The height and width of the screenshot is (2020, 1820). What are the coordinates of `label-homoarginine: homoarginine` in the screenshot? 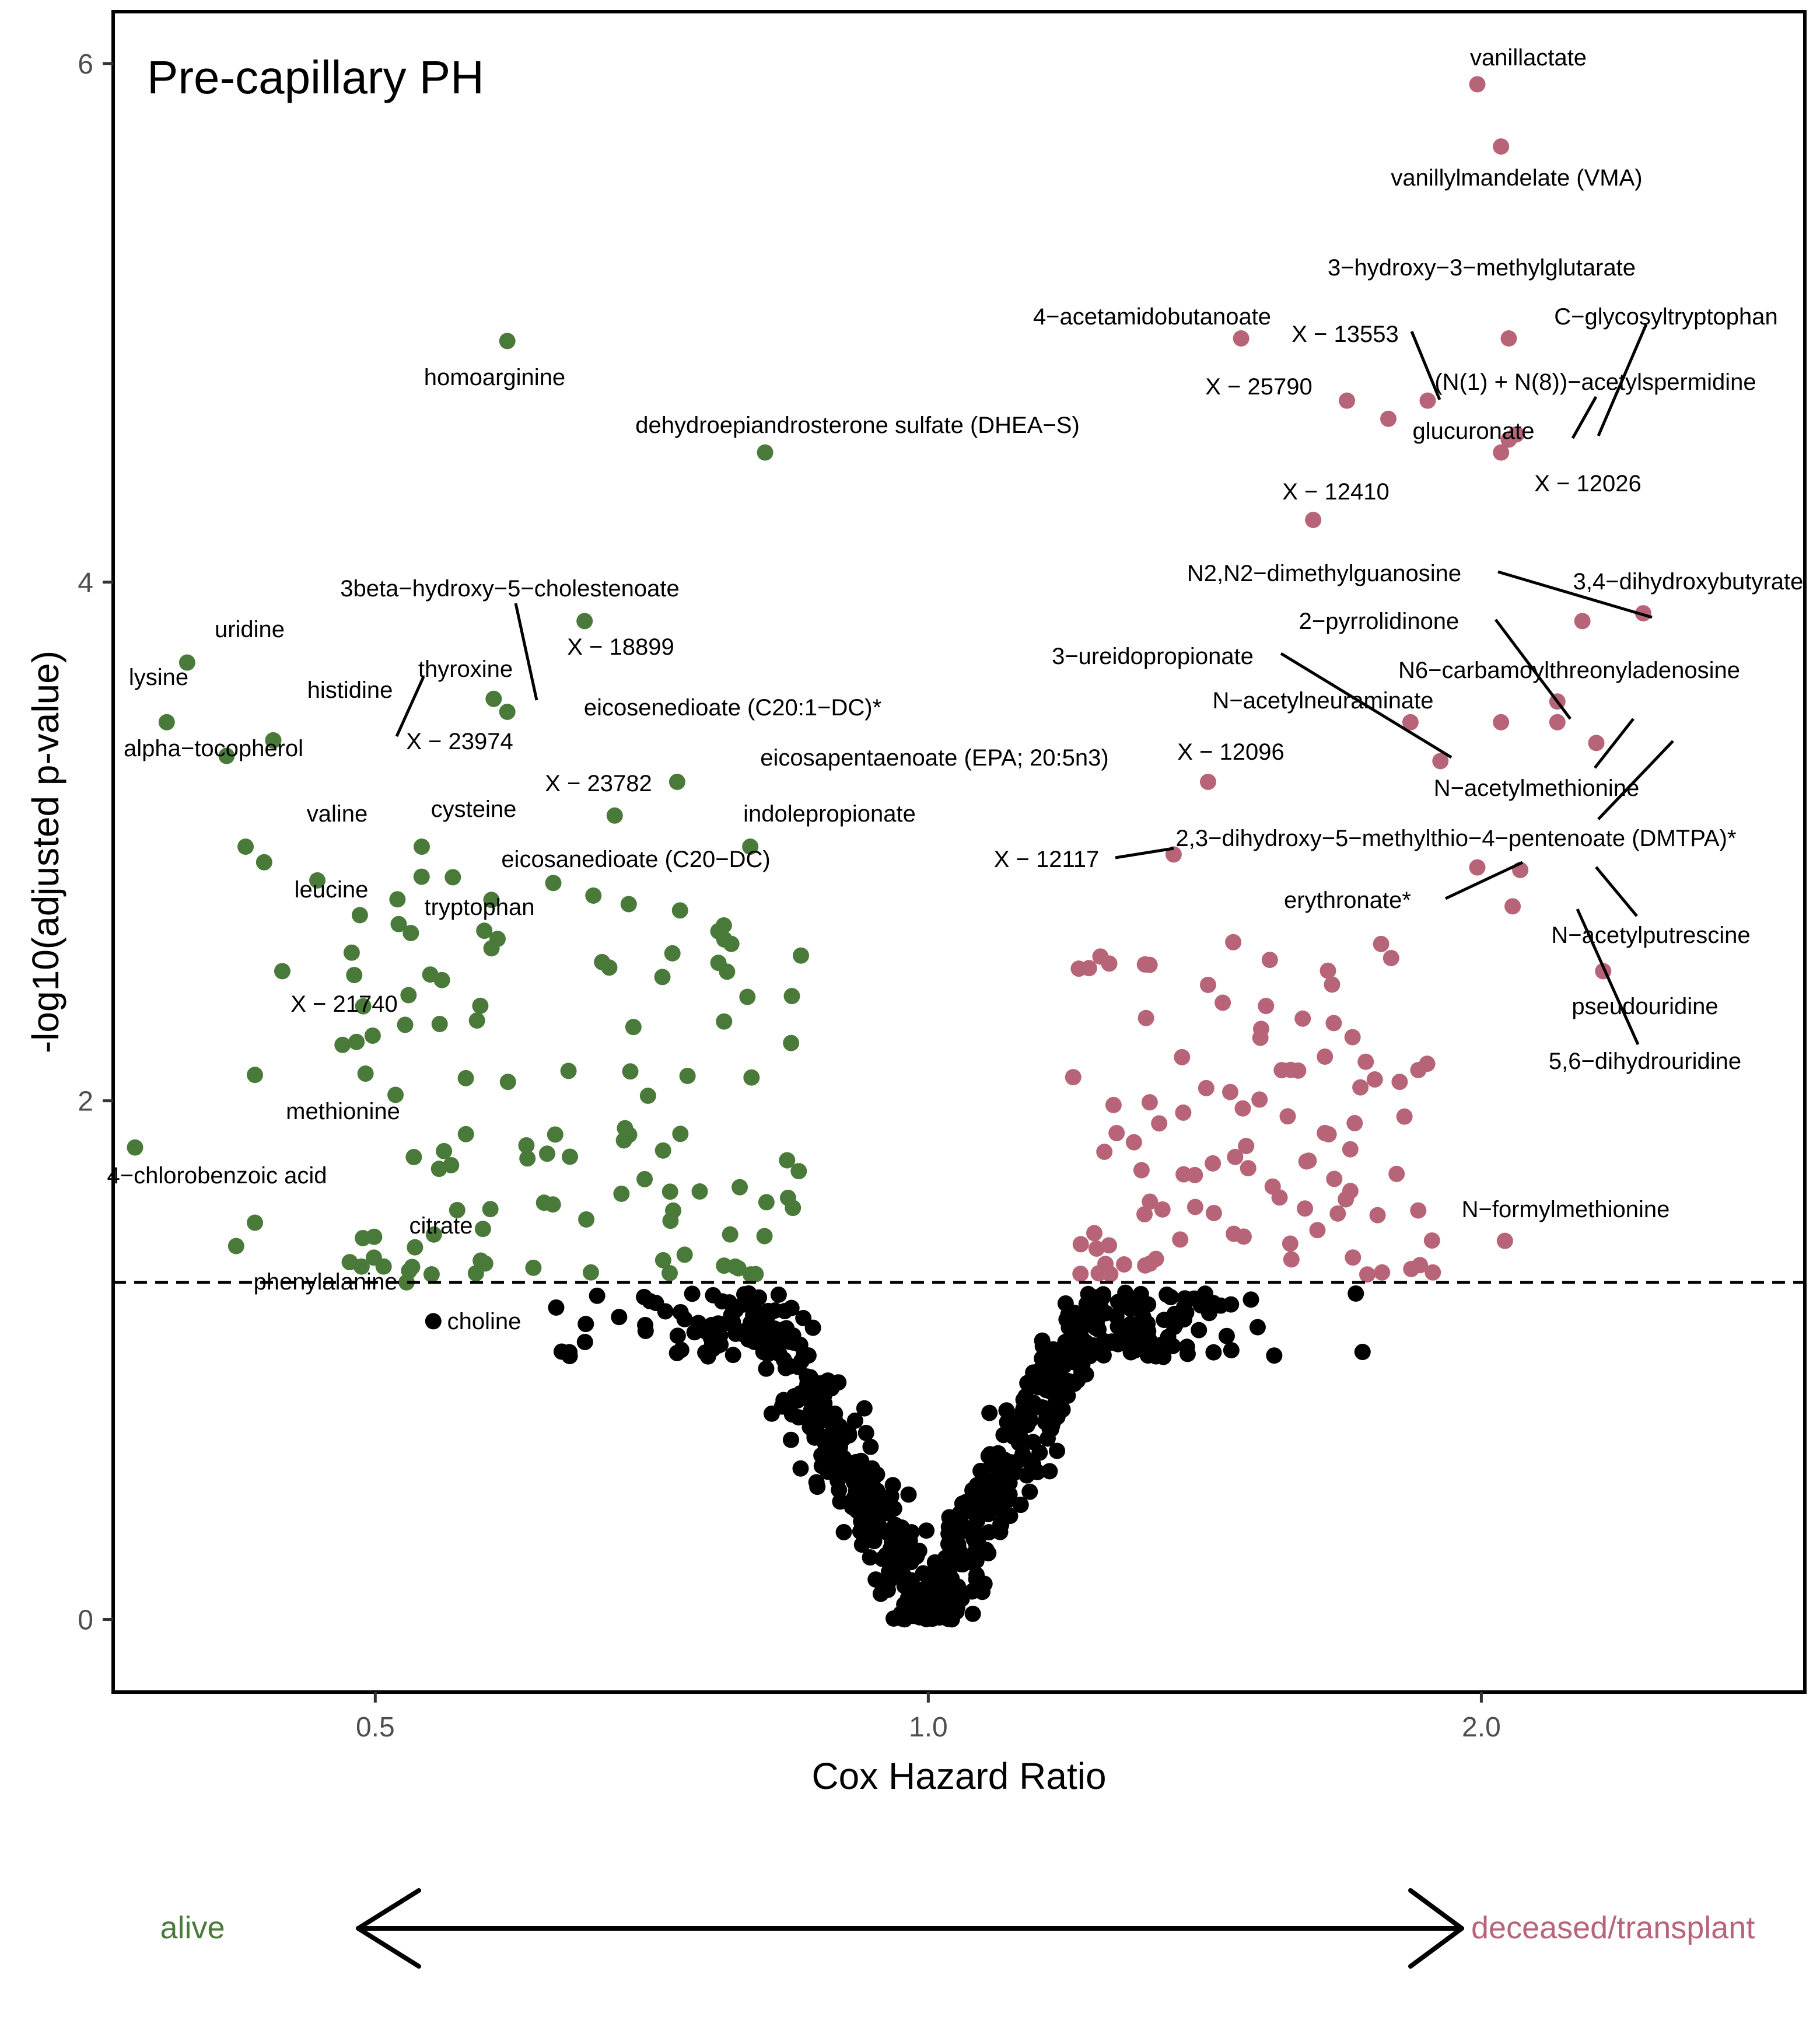 It's located at (494, 377).